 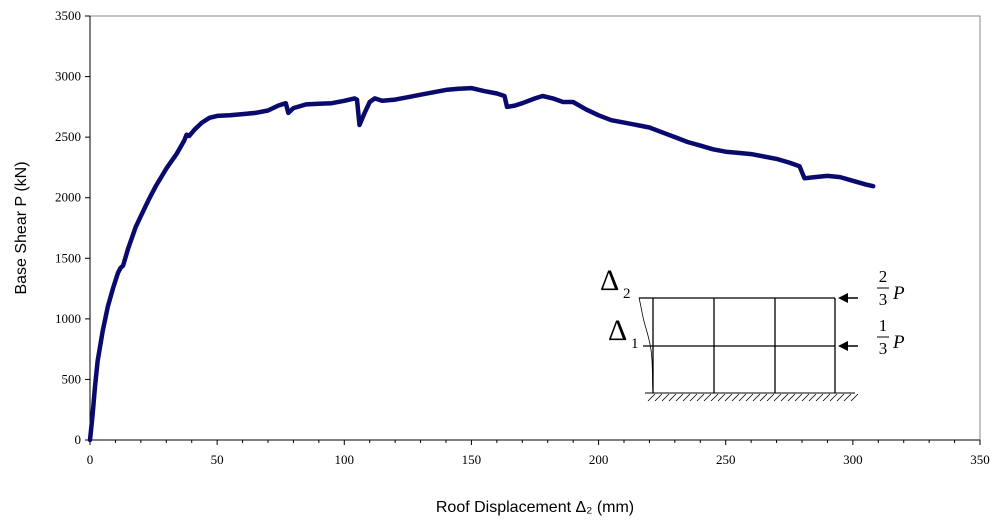 What do you see at coordinates (72, 378) in the screenshot?
I see `y-tick-label: 500` at bounding box center [72, 378].